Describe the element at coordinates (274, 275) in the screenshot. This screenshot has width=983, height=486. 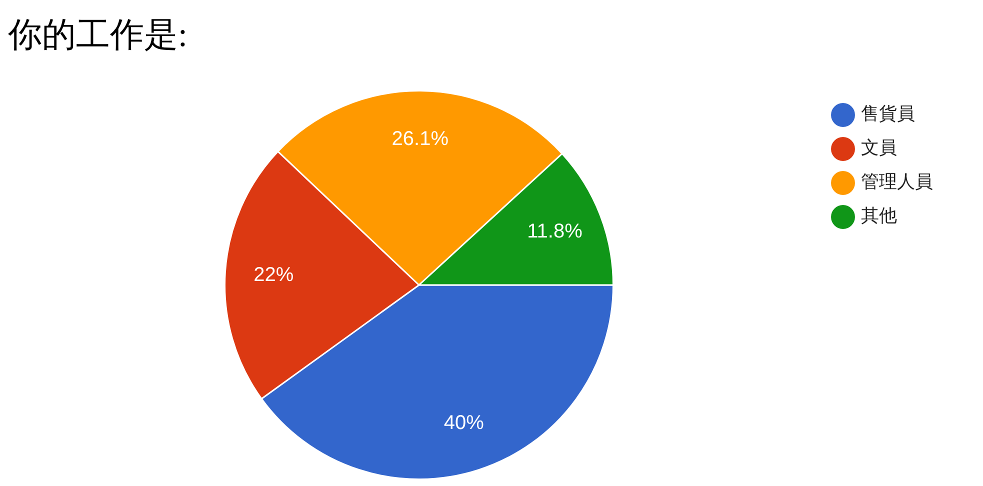
I see `data-label: 22%` at that location.